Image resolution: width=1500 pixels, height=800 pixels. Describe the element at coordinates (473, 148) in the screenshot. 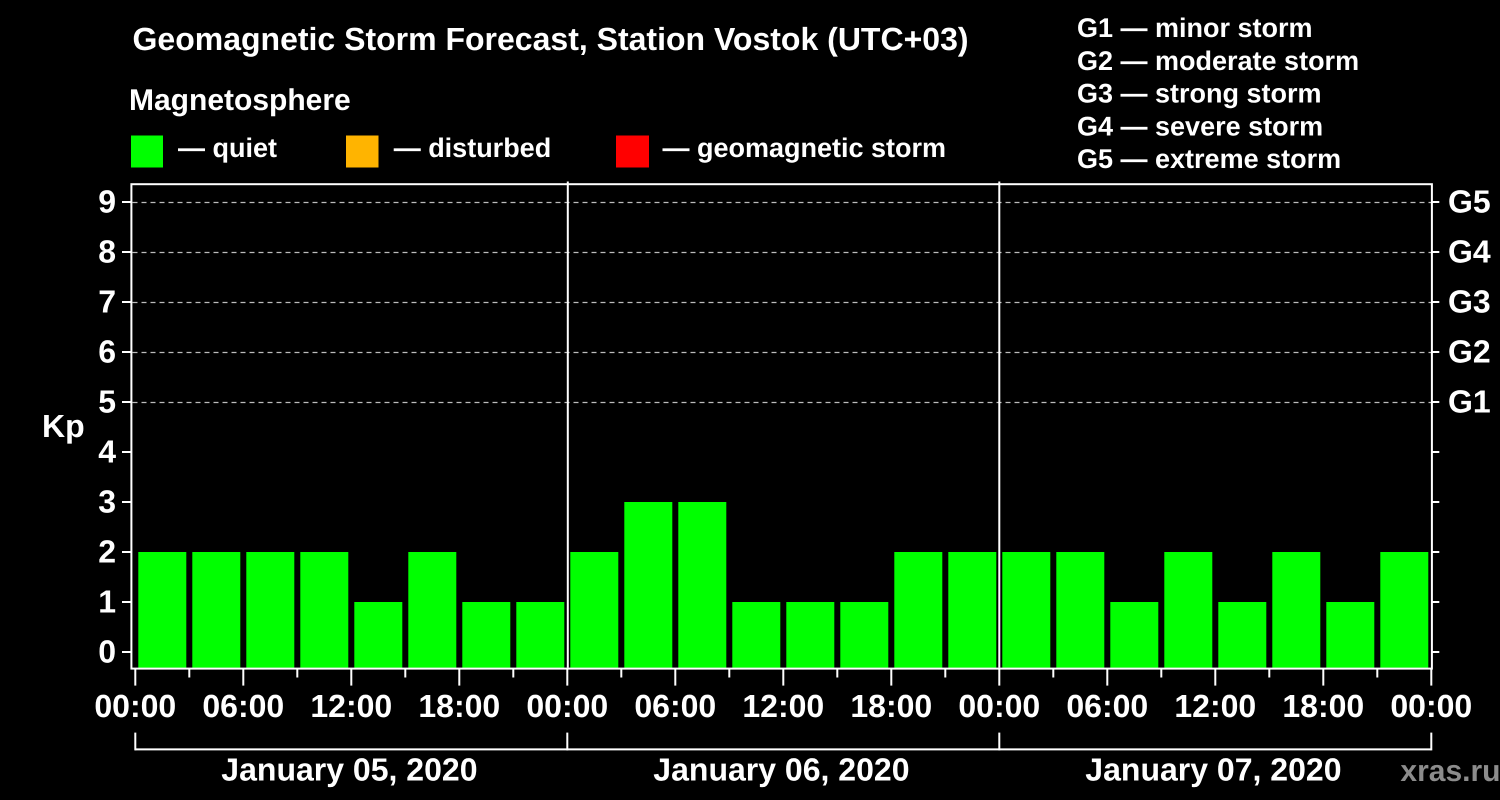

I see `svg-text: — disturbed` at that location.